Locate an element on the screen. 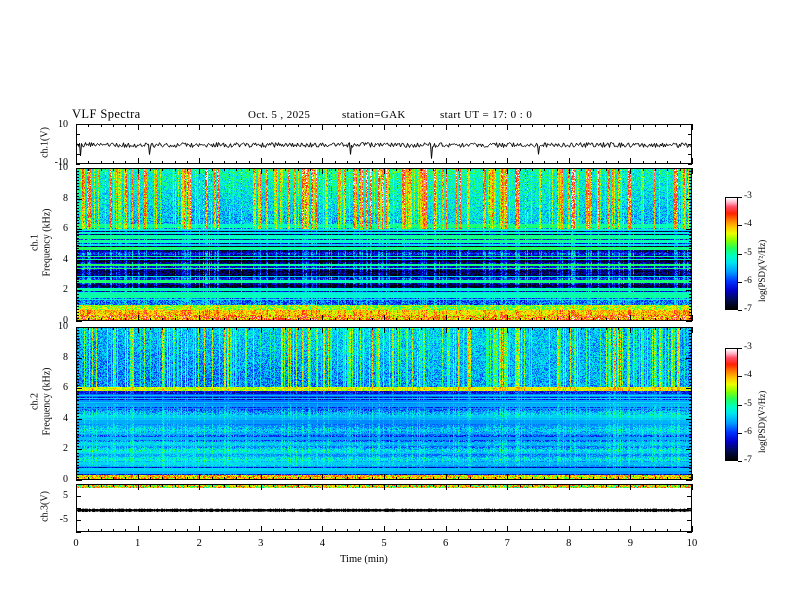  y-tick-label: 8 is located at coordinates (65, 198).